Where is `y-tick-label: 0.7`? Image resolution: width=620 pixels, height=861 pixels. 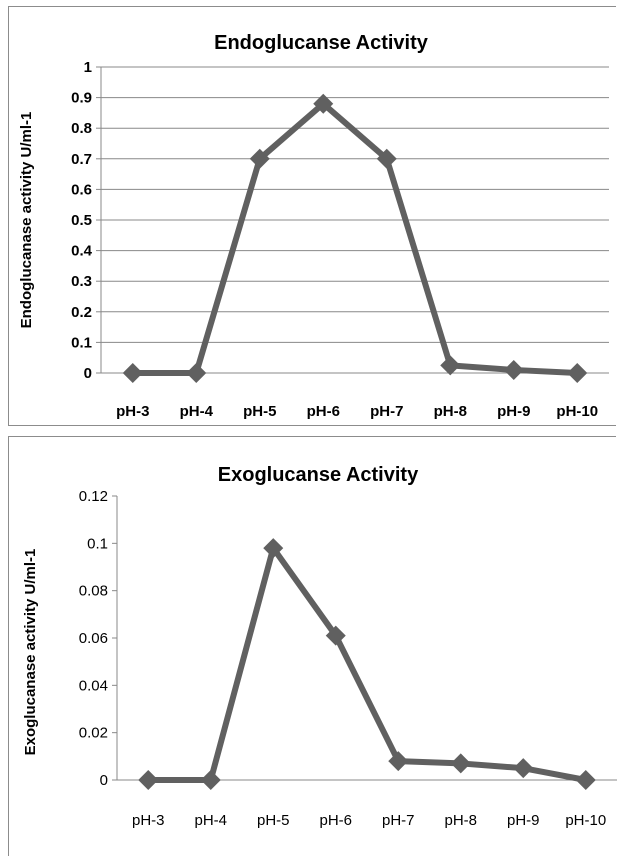 y-tick-label: 0.7 is located at coordinates (81, 159).